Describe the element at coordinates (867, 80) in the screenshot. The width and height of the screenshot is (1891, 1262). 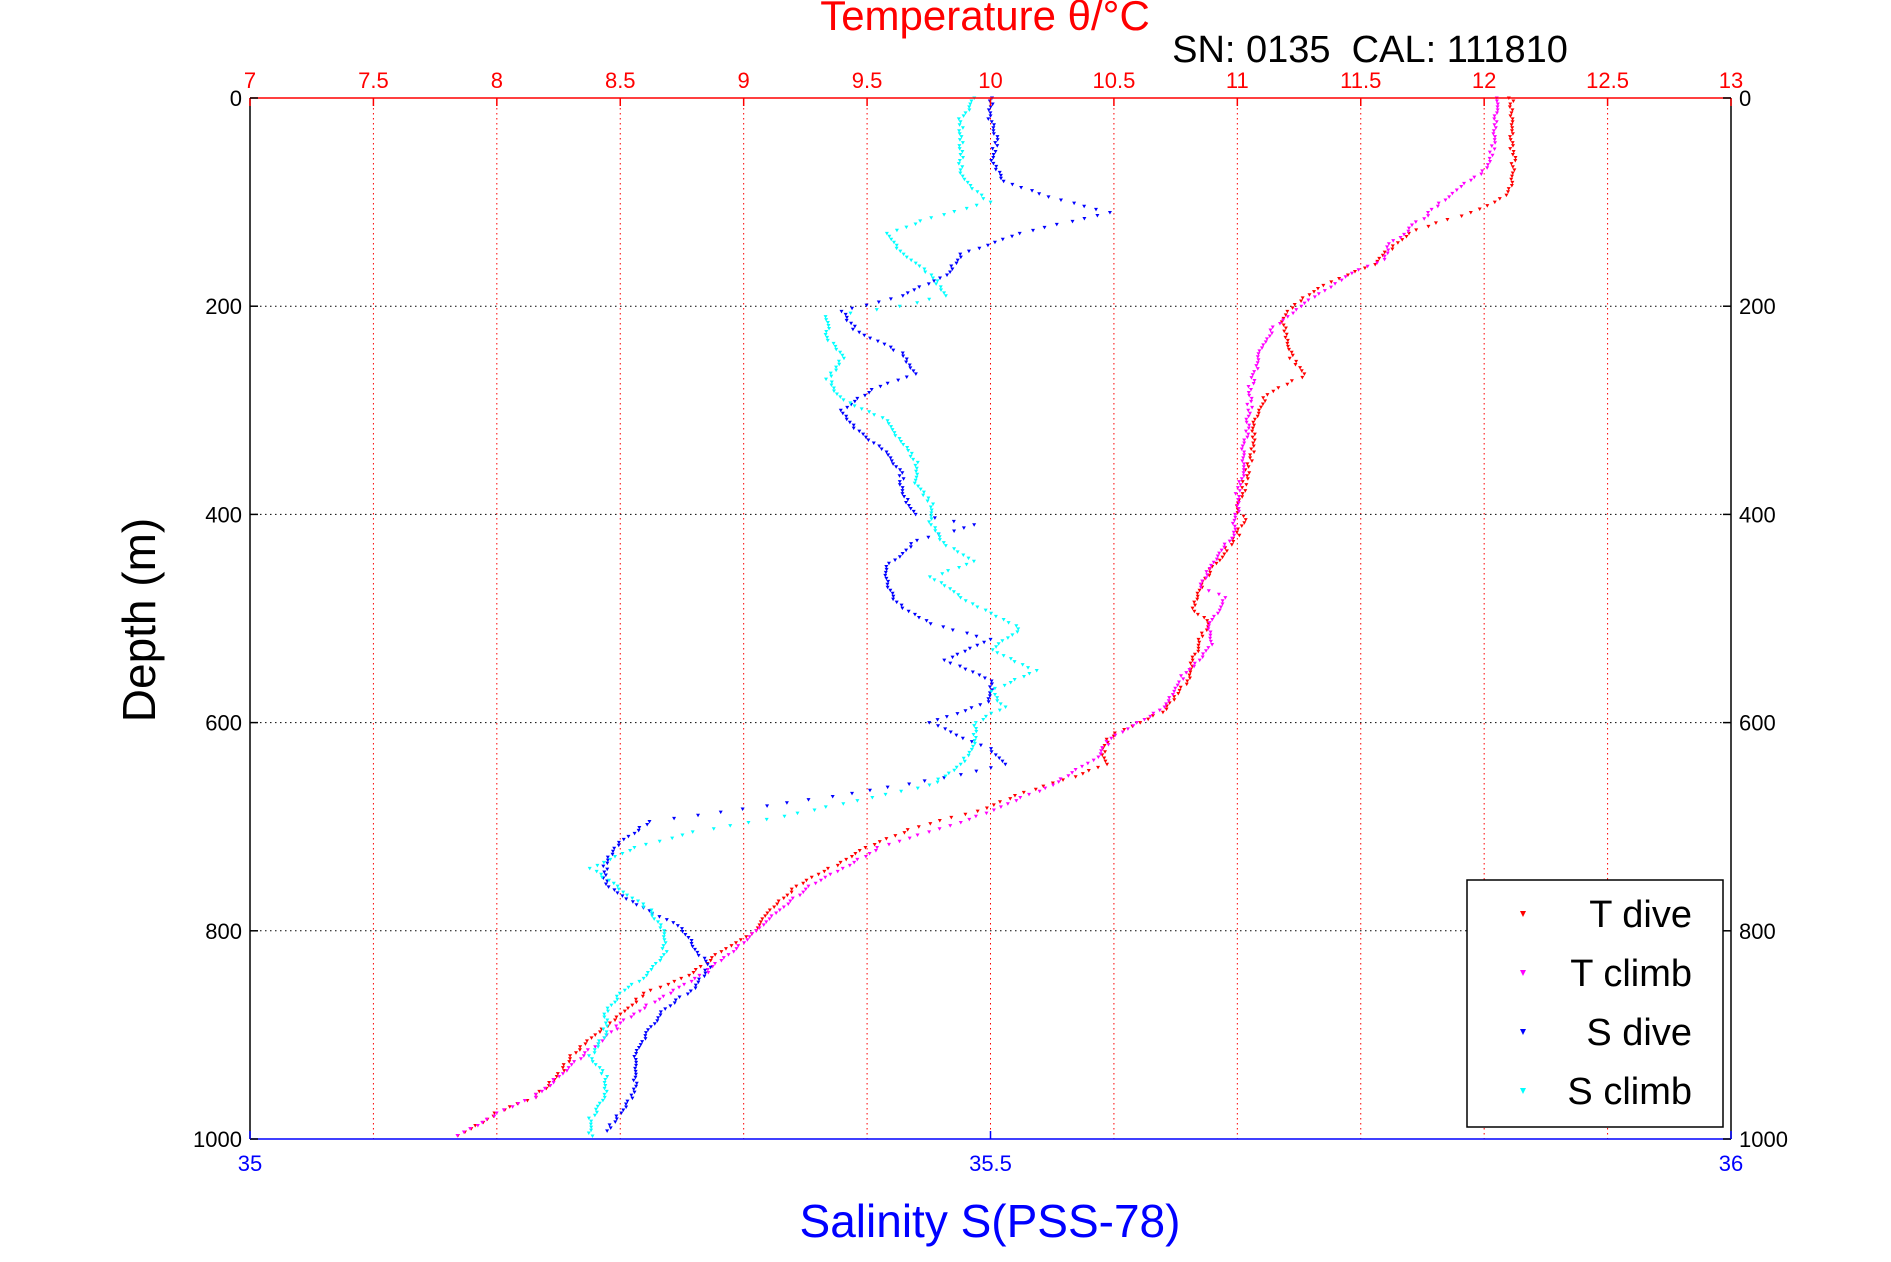
I see `top-tick-label: 9.5` at that location.